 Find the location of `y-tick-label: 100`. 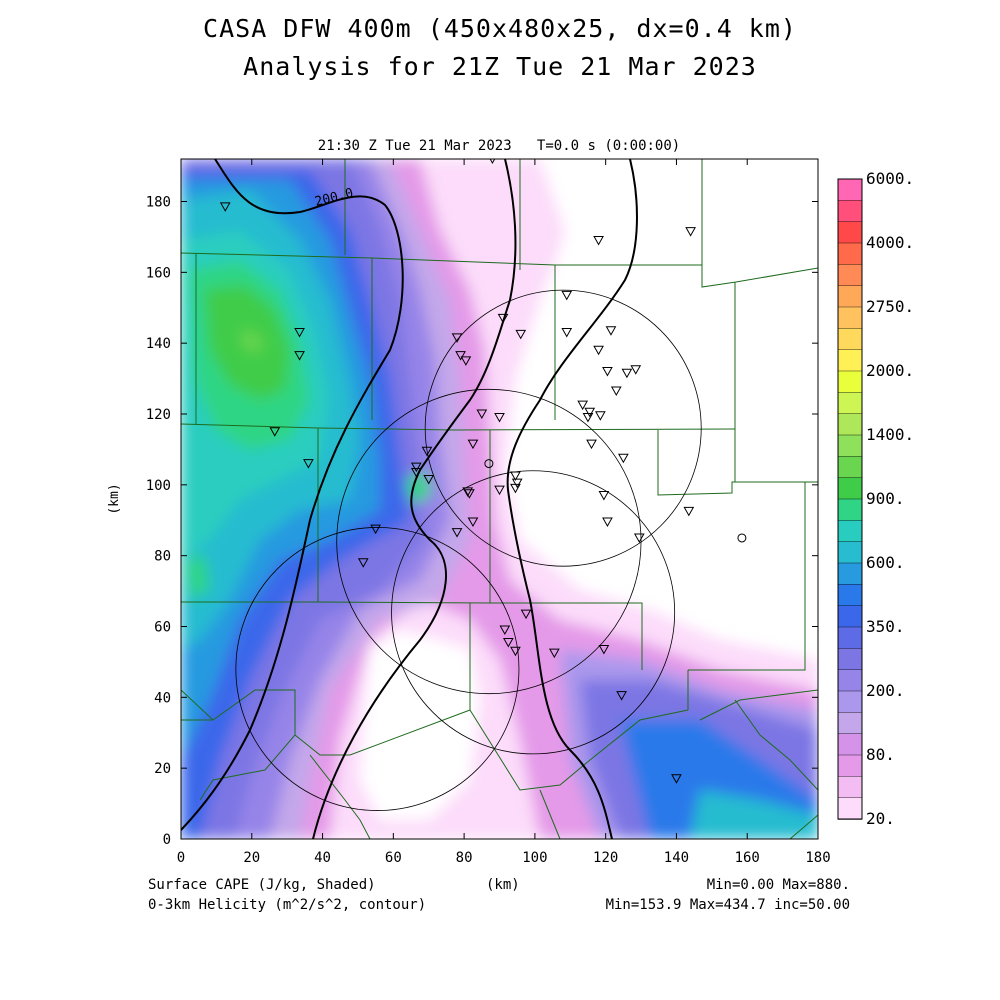

y-tick-label: 100 is located at coordinates (158, 486).